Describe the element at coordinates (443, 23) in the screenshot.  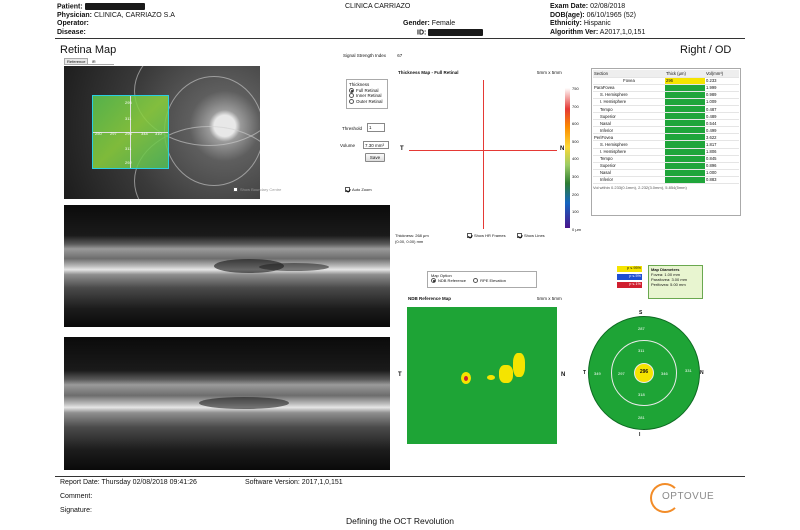
I see `gender-value: Female` at that location.